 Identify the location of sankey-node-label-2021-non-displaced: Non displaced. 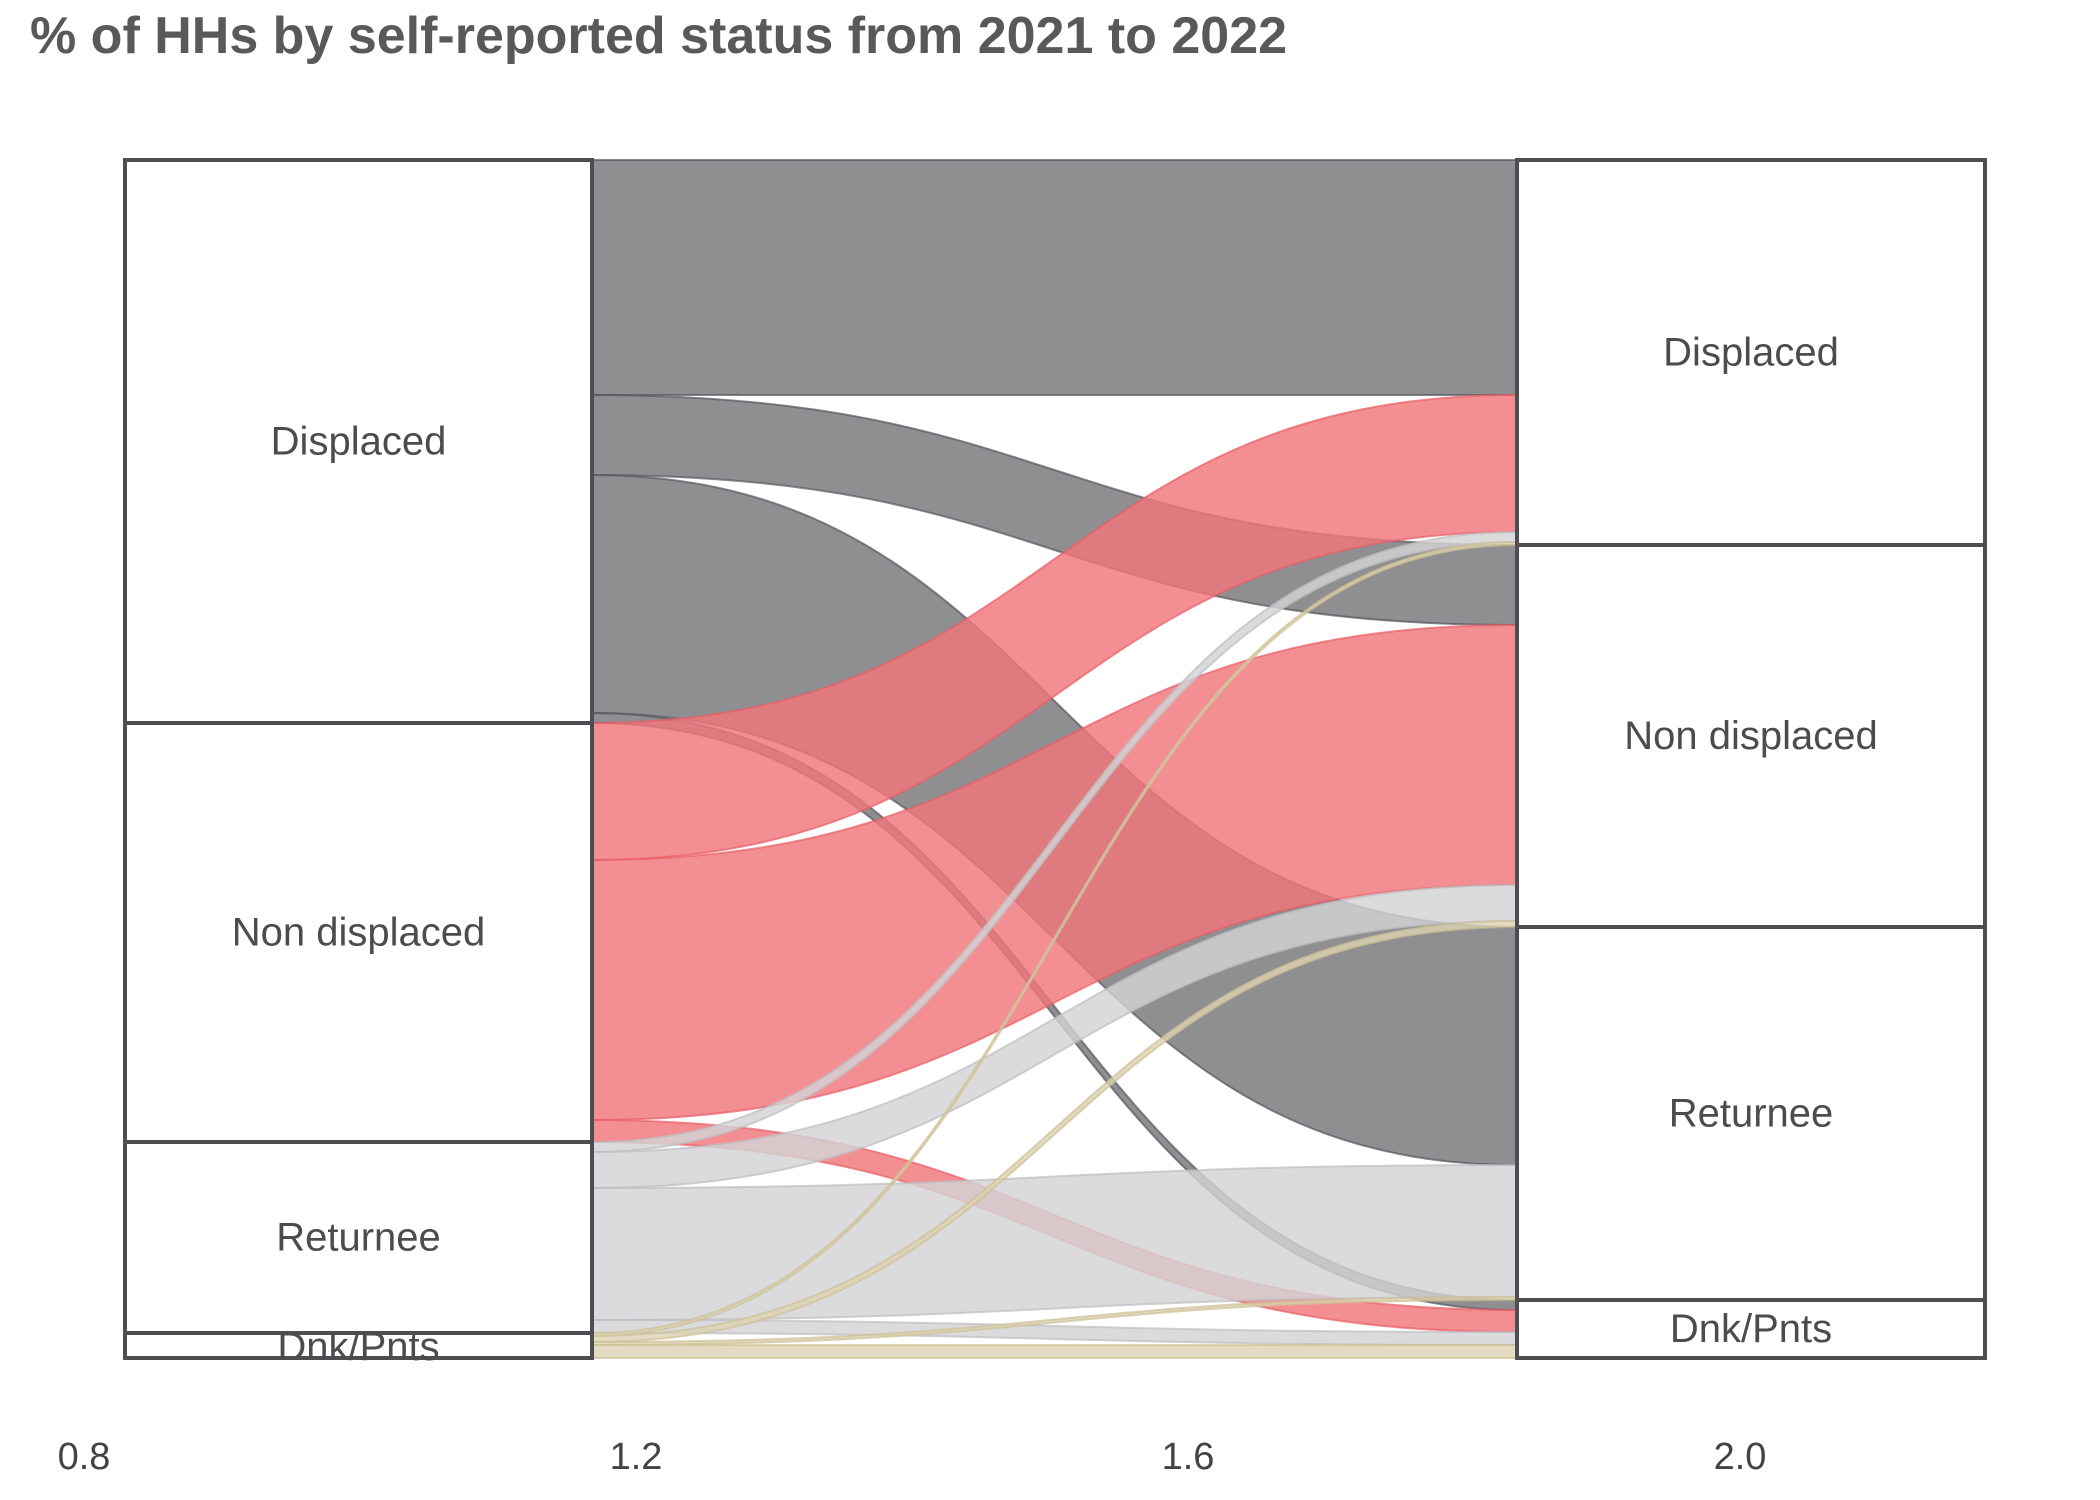
(359, 933).